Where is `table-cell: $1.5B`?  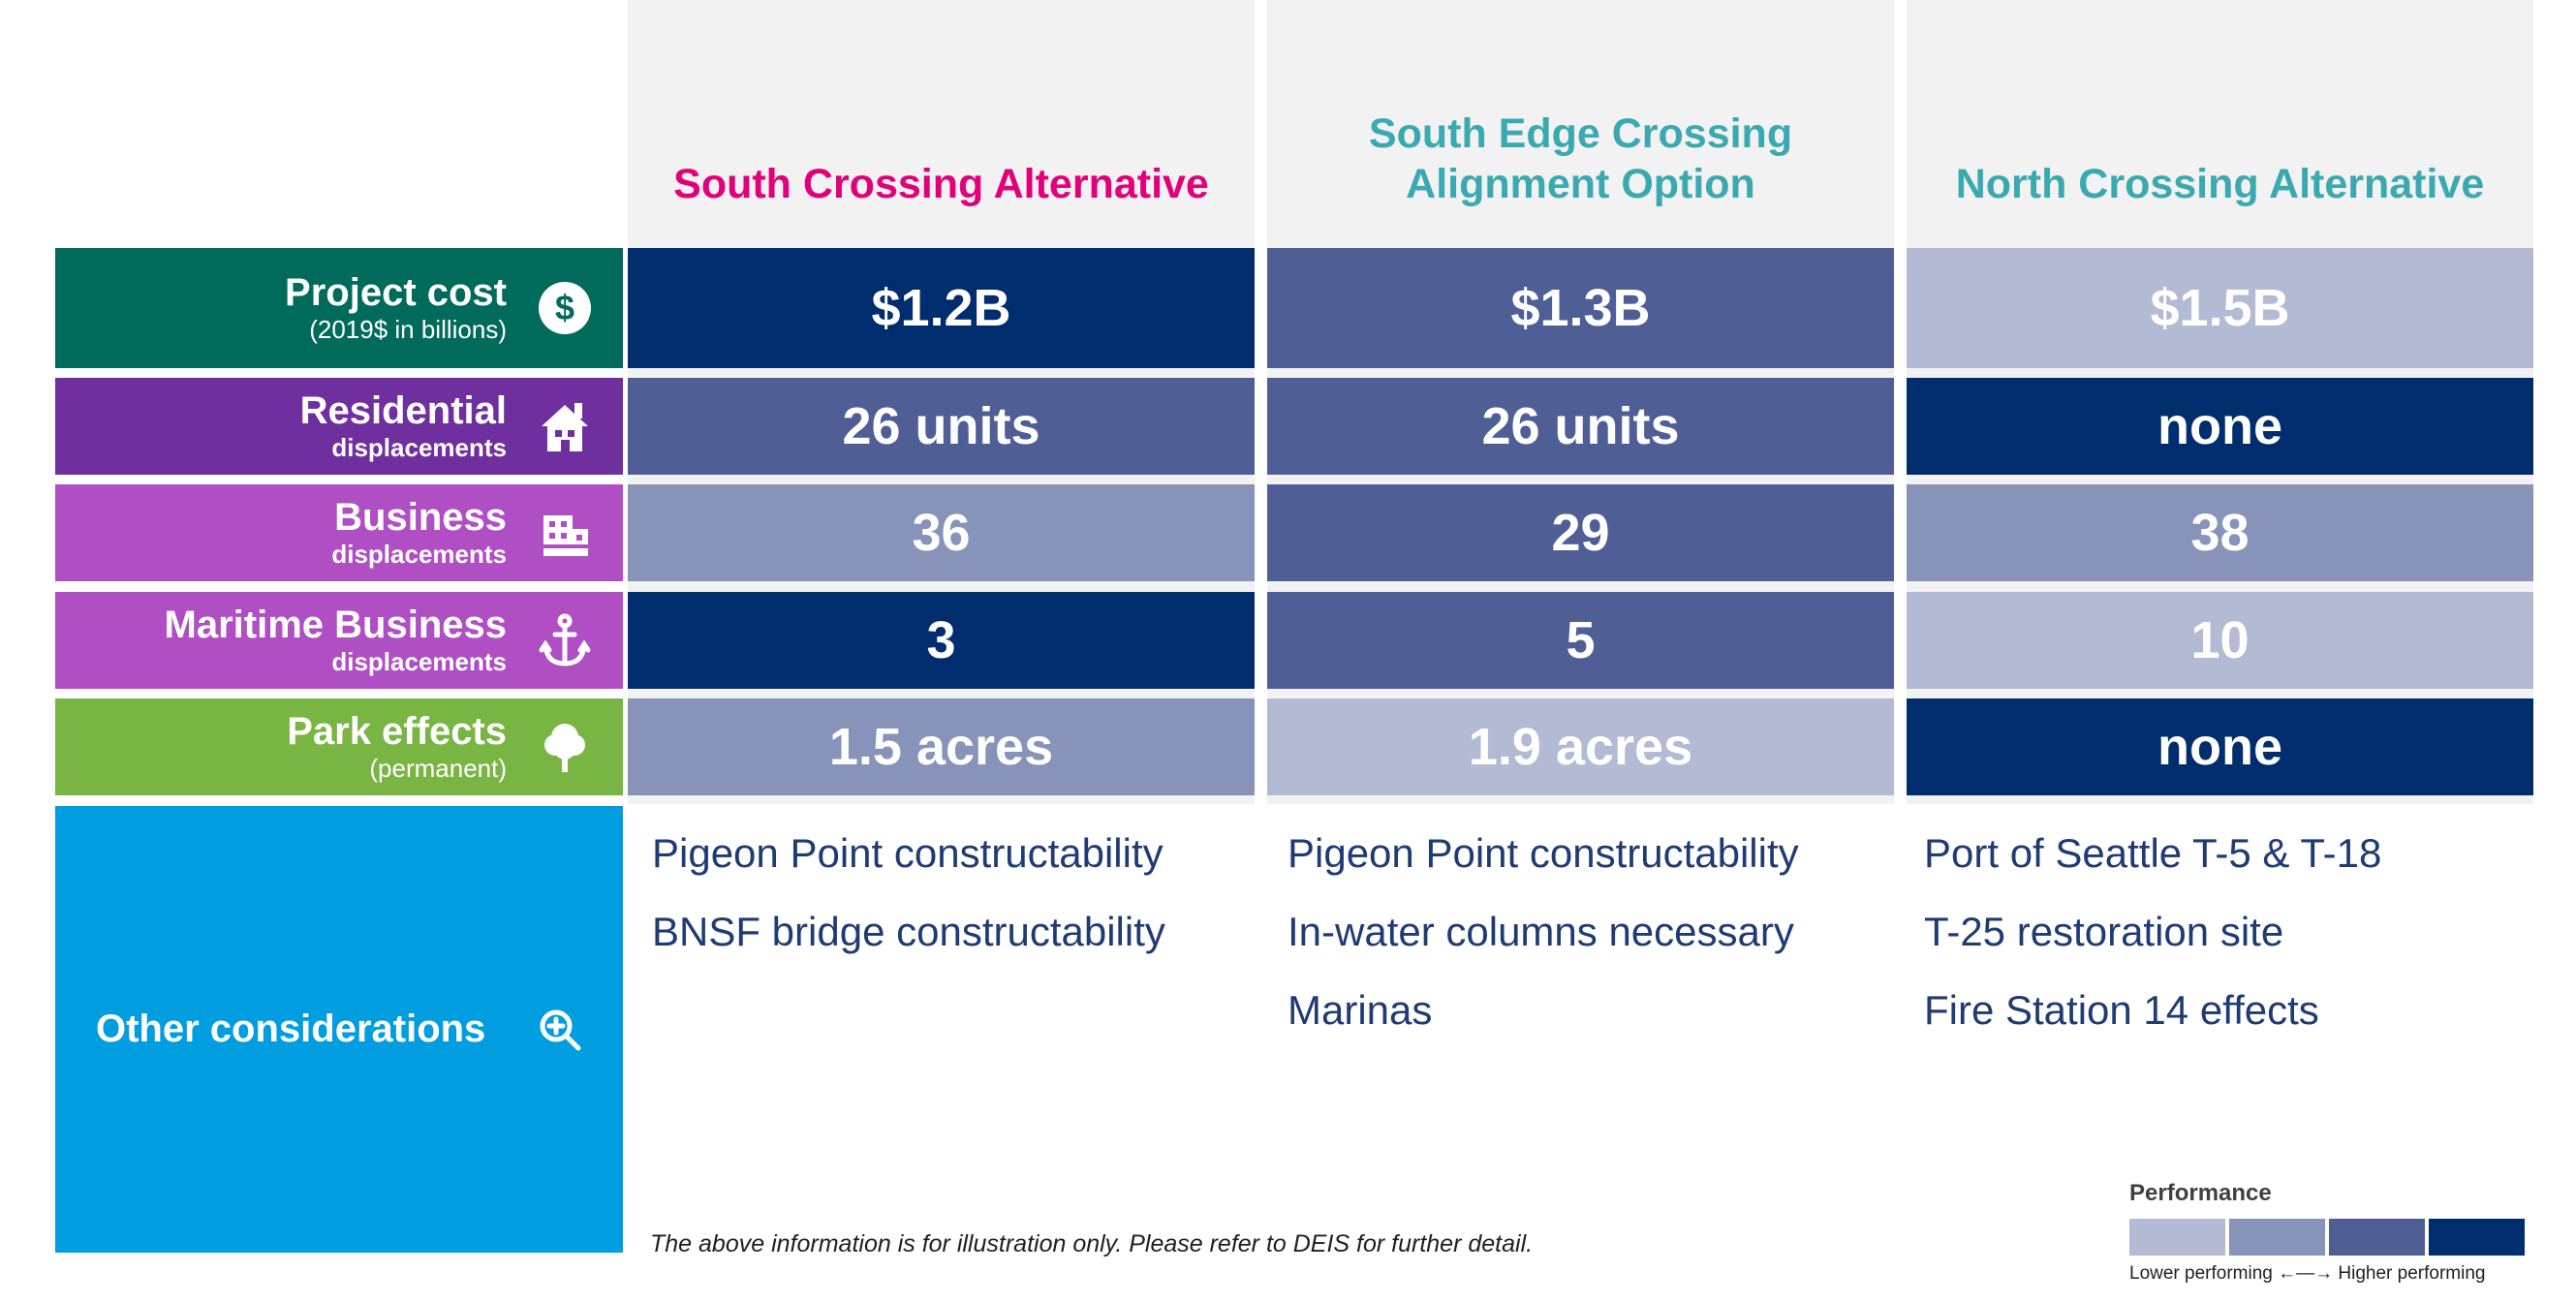 table-cell: $1.5B is located at coordinates (2220, 308).